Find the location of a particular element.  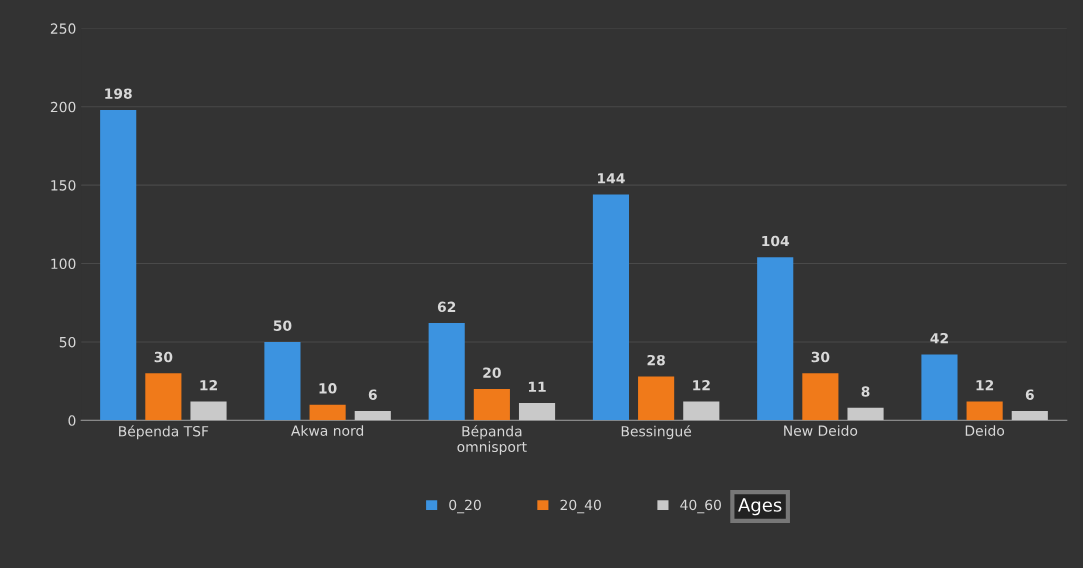

y-tick-label: 50 is located at coordinates (67, 342).